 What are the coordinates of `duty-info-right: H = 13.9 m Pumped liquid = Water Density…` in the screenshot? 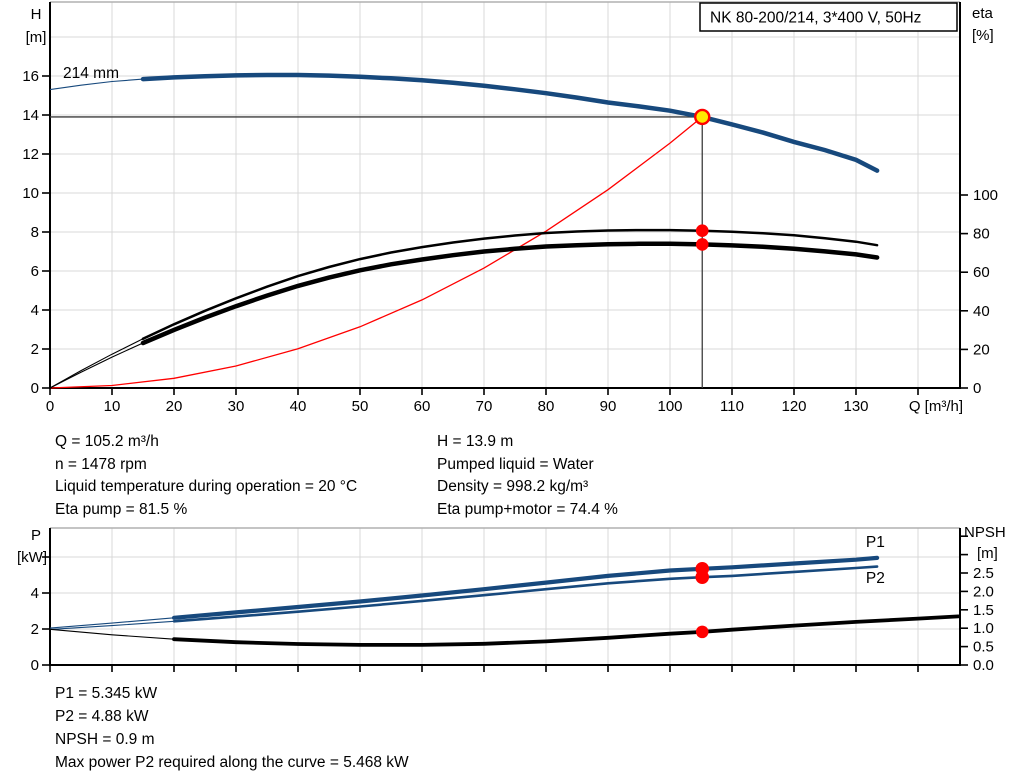 It's located at (527, 476).